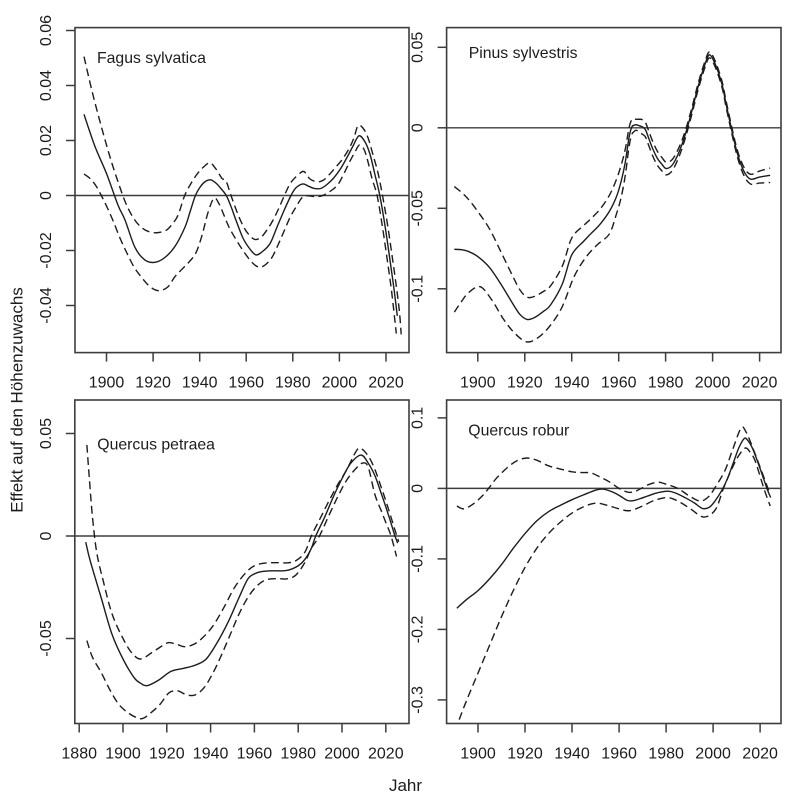 The image size is (800, 800). I want to click on svg-text: -0.2, so click(418, 630).